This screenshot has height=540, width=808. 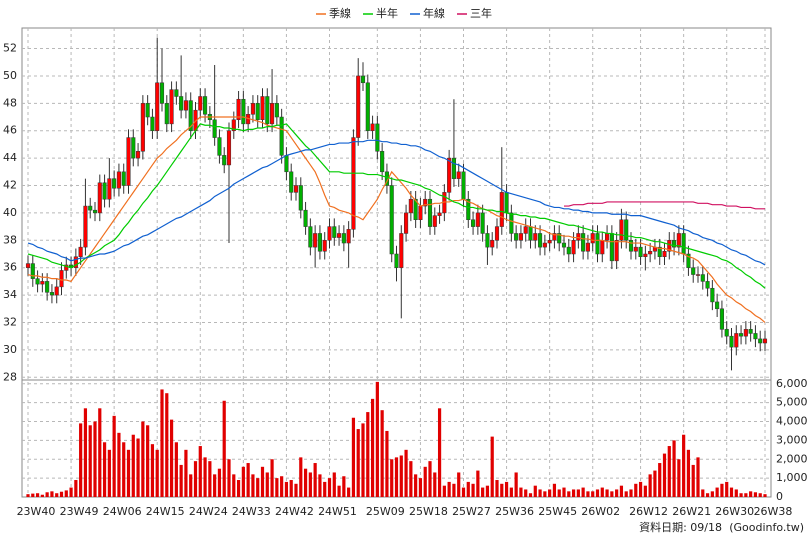 What do you see at coordinates (10, 321) in the screenshot?
I see `y-tick-label: 32` at bounding box center [10, 321].